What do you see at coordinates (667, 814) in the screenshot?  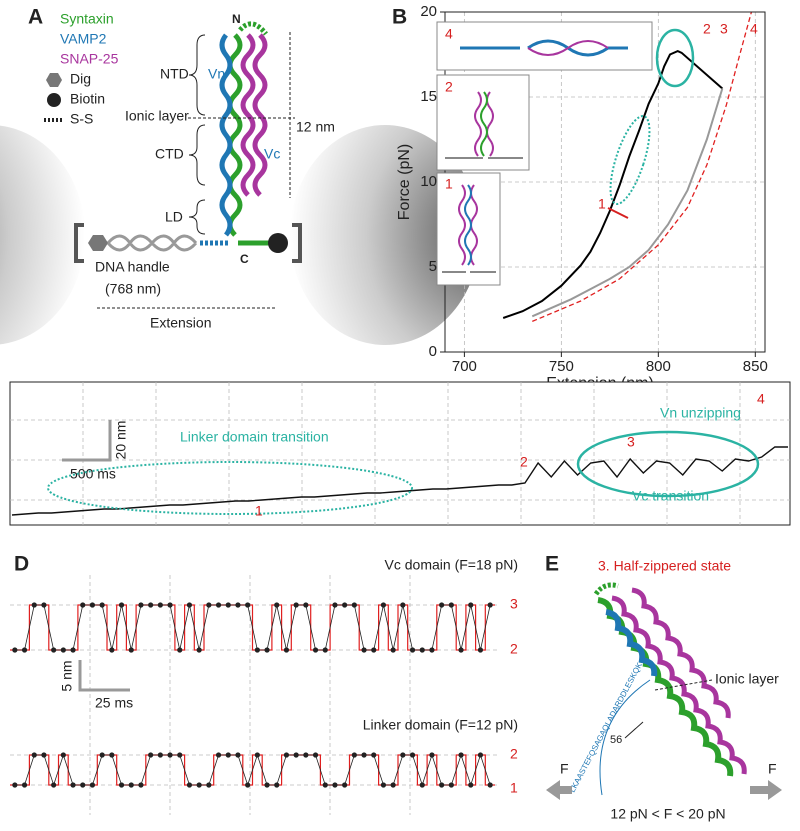 I see `label: 12 pN < F < 20 pN` at bounding box center [667, 814].